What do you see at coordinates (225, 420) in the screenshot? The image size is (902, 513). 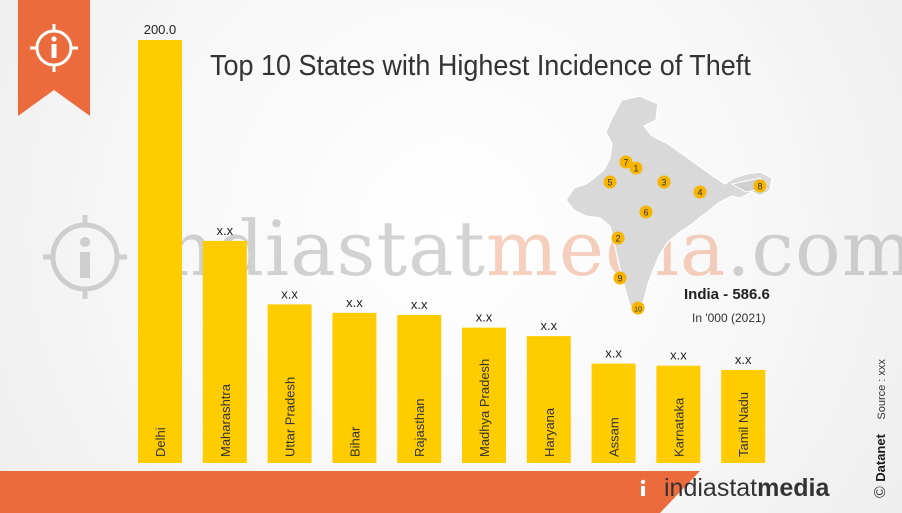 I see `category-label: Maharashtra` at bounding box center [225, 420].